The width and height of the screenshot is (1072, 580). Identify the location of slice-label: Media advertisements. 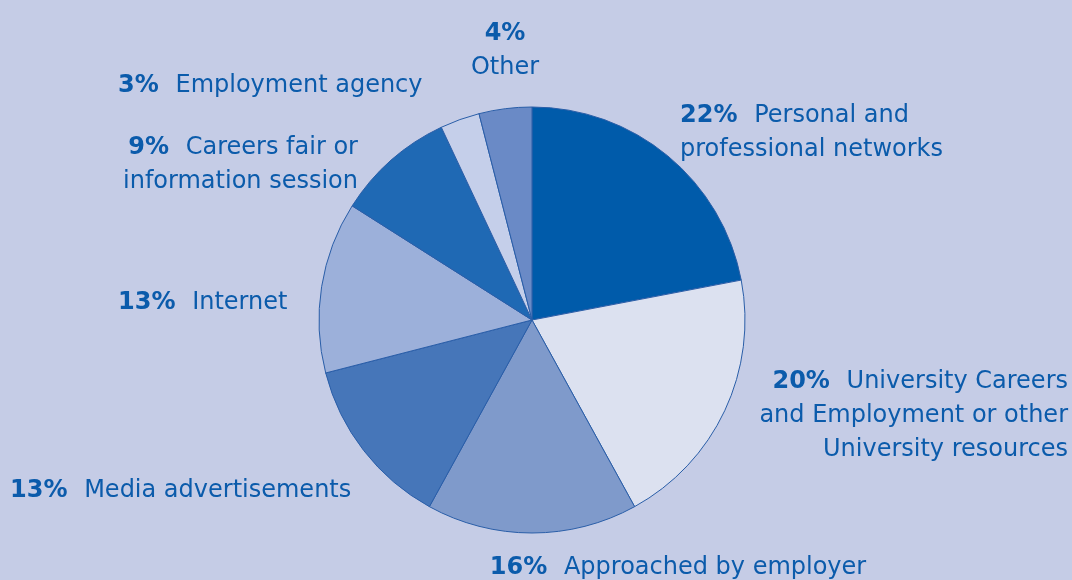
(218, 489).